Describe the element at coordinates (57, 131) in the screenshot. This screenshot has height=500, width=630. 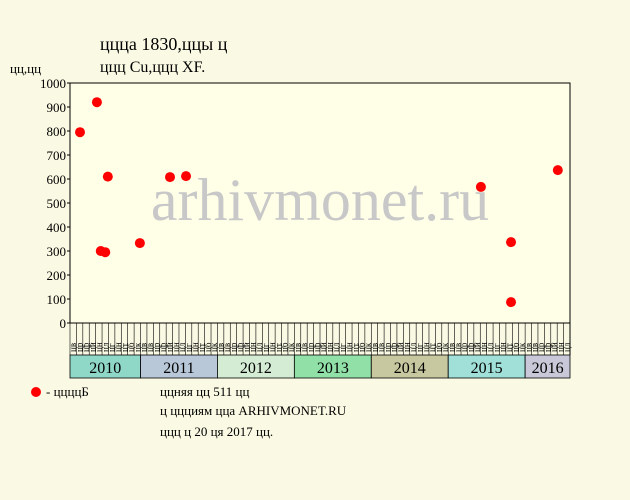
I see `y-tick-label: 800` at that location.